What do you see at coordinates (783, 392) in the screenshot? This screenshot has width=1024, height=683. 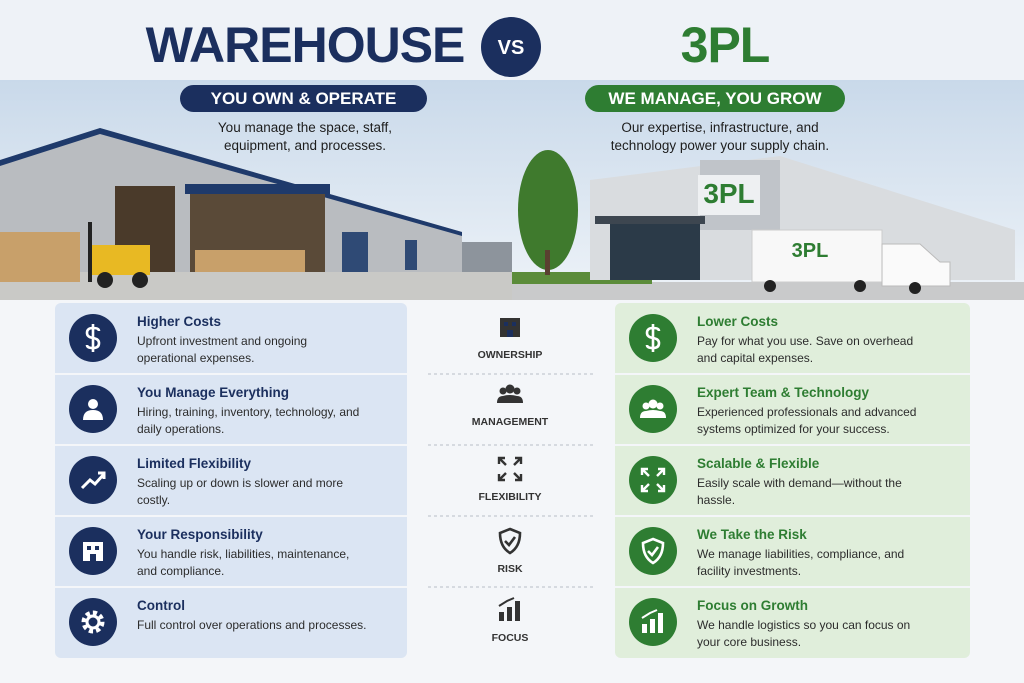 I see `row-title: Expert Team & Technology` at bounding box center [783, 392].